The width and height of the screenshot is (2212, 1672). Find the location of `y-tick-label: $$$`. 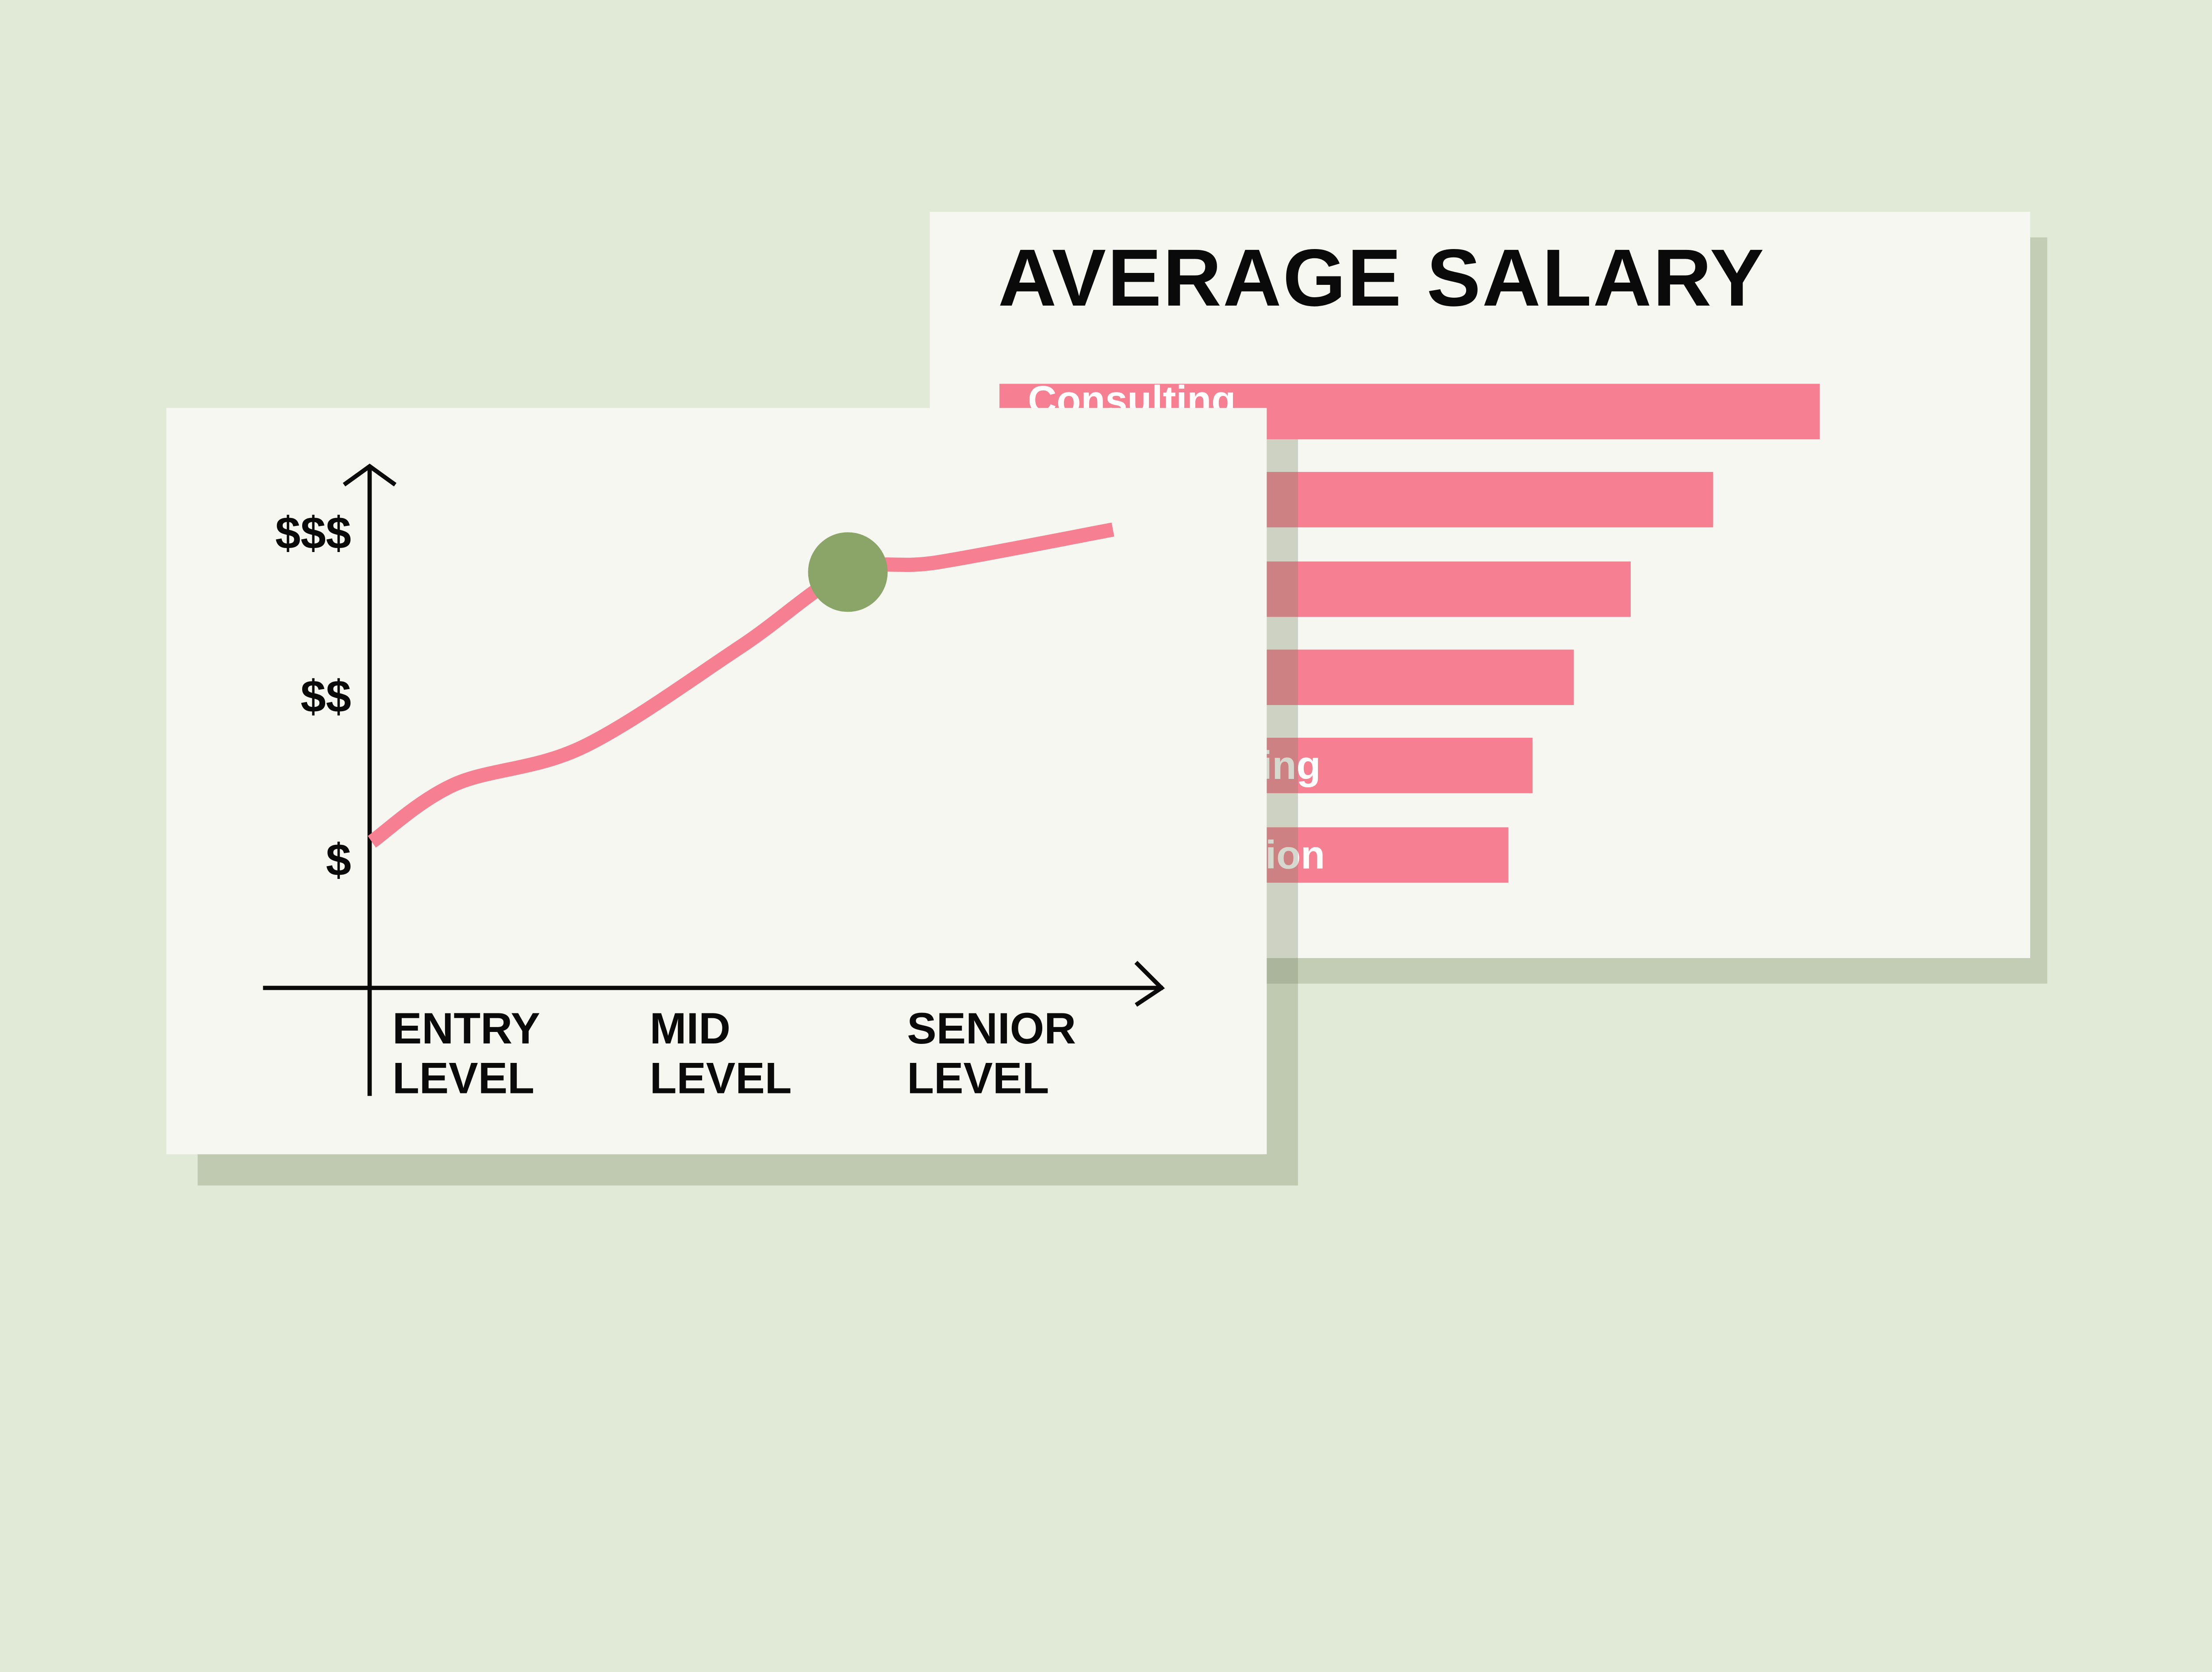

y-tick-label: $$$ is located at coordinates (313, 533).